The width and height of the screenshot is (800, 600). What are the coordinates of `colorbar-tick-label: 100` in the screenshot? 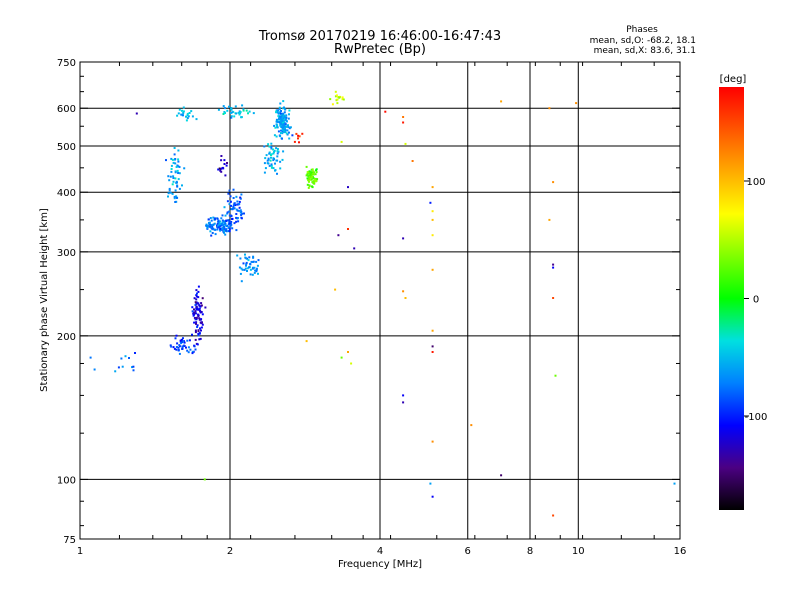 It's located at (755, 182).